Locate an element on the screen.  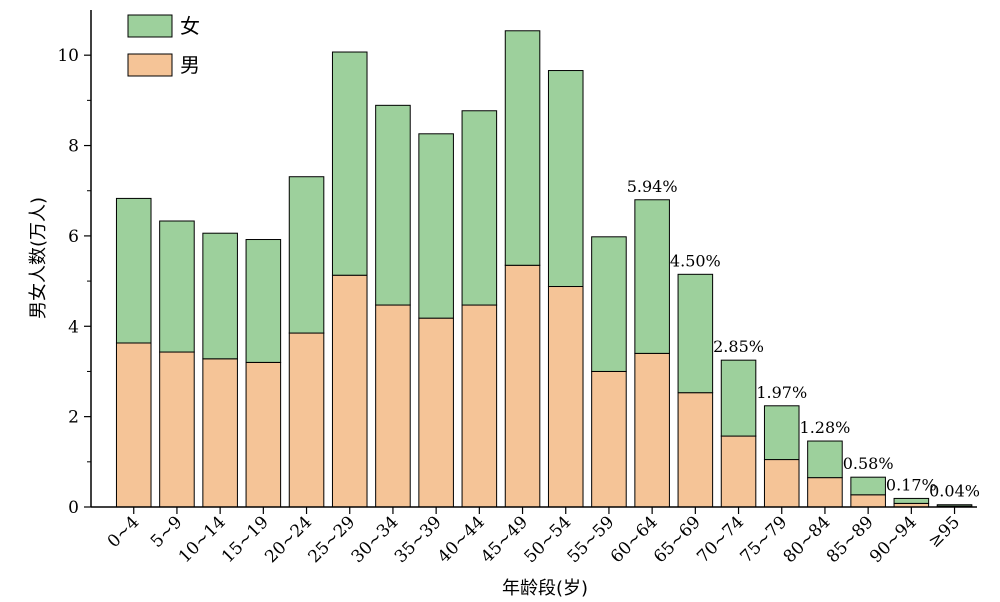
percent-label: 0.04% is located at coordinates (954, 491).